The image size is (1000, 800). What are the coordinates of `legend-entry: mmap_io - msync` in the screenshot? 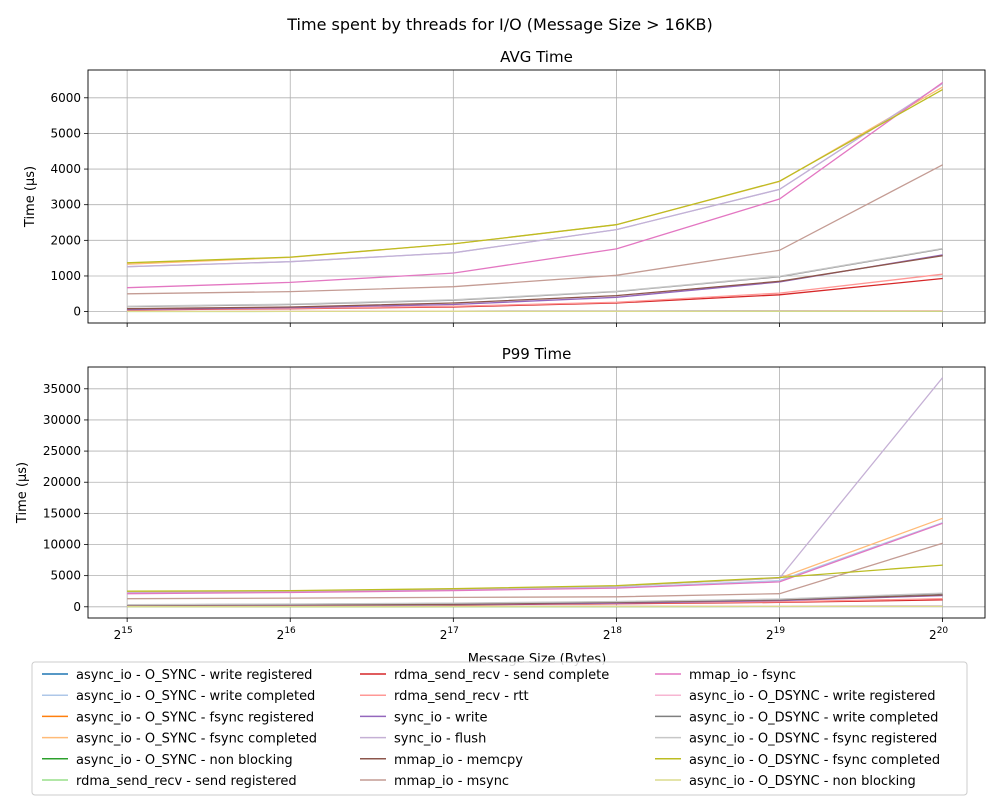 It's located at (451, 781).